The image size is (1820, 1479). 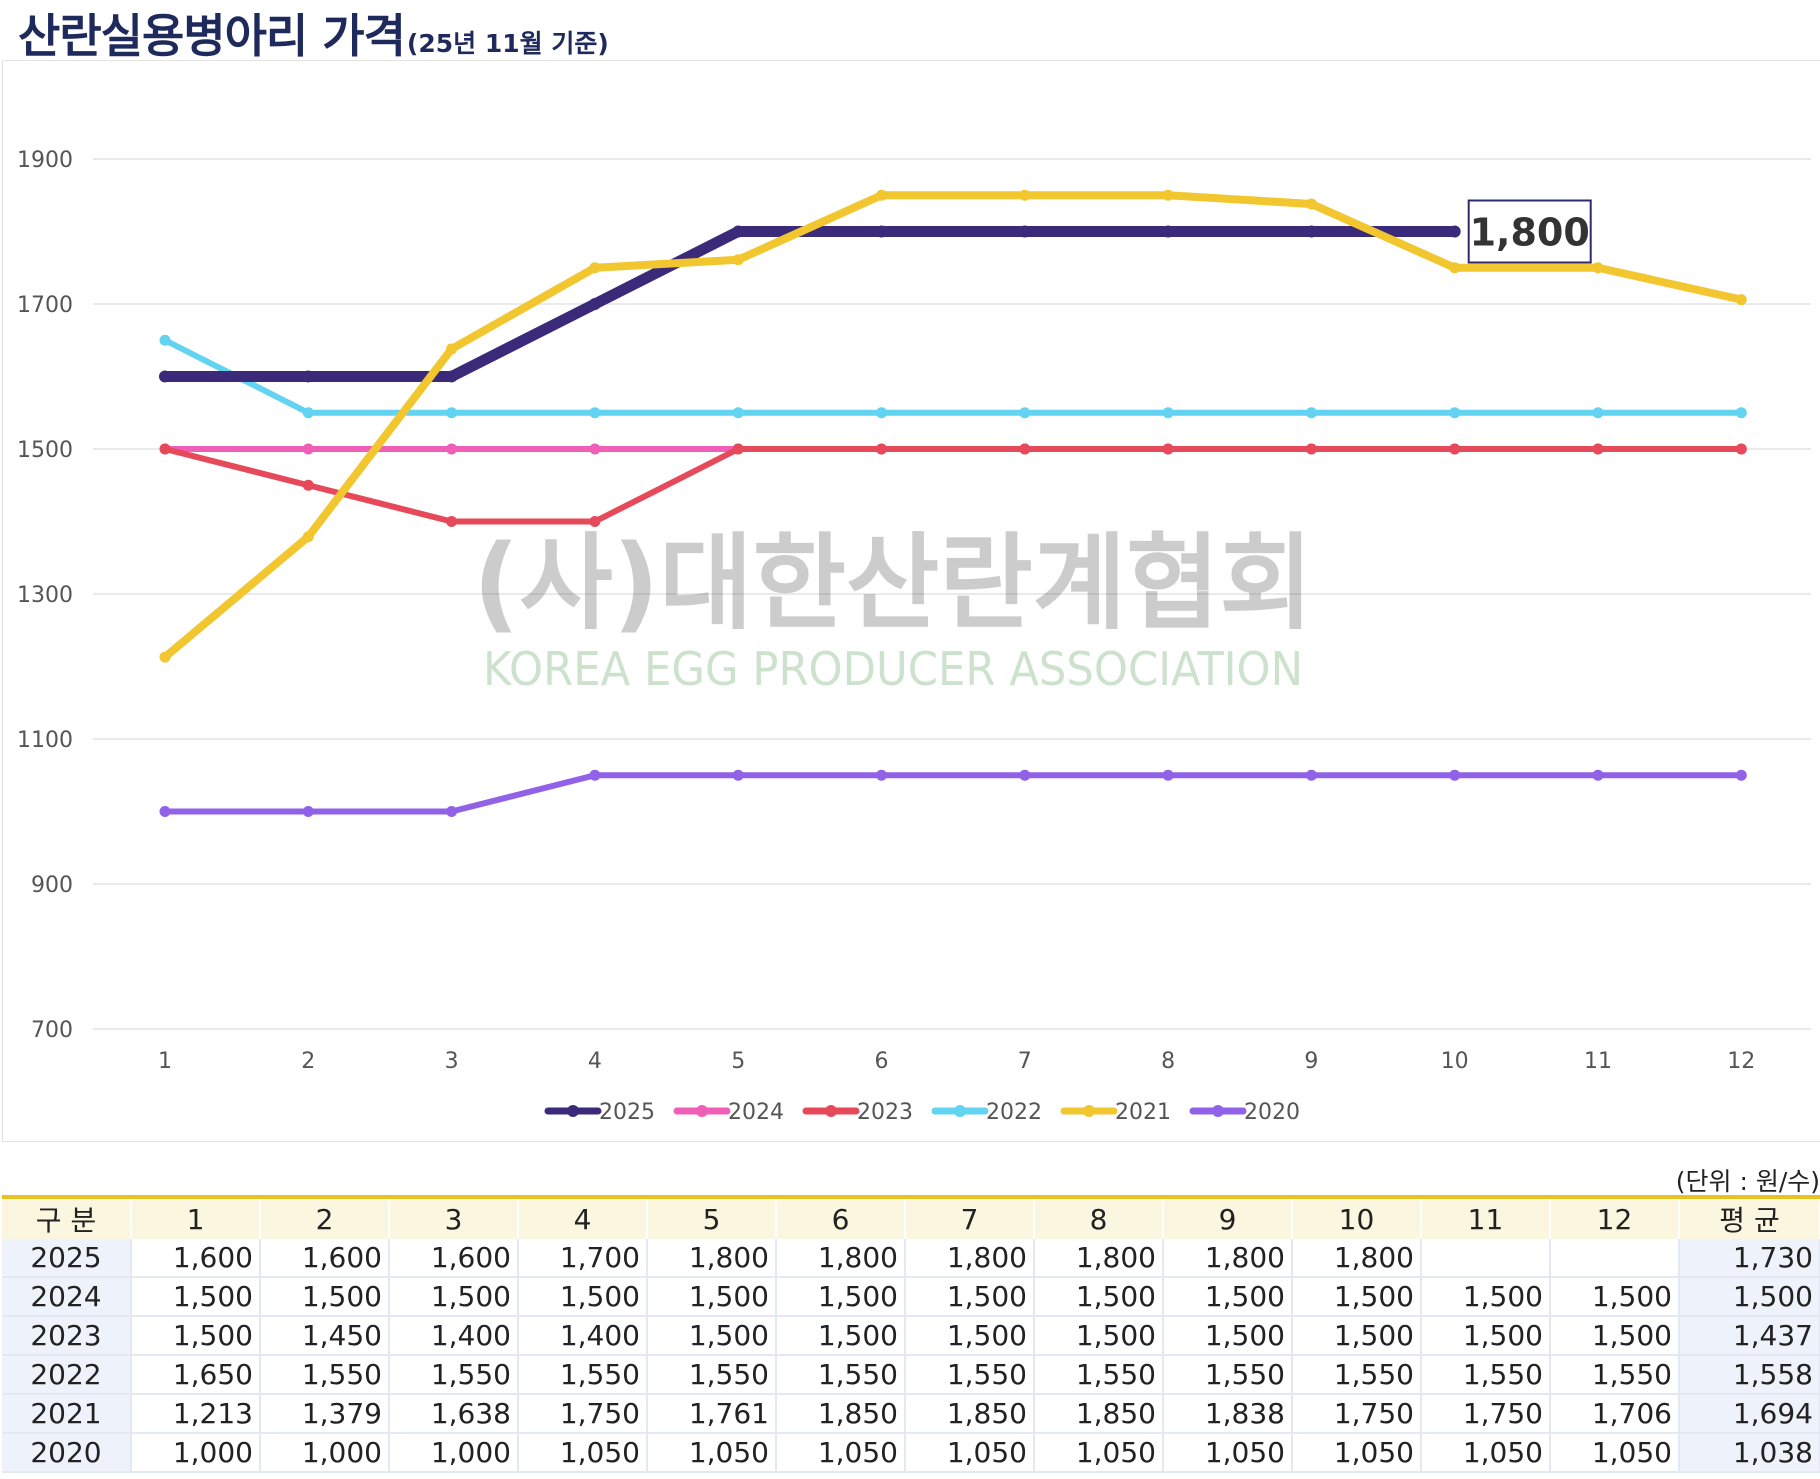 I want to click on row-average: 1,038, so click(x=1749, y=1453).